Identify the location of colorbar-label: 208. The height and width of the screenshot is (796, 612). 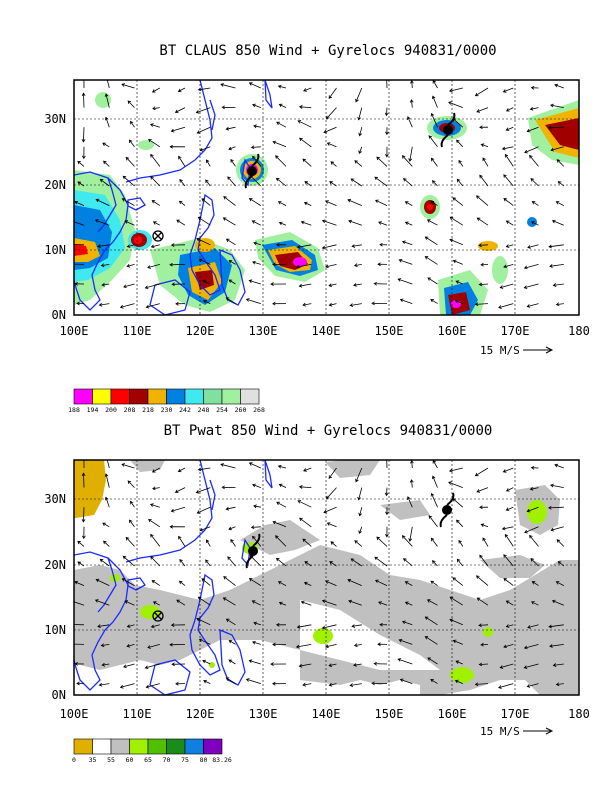
(130, 410).